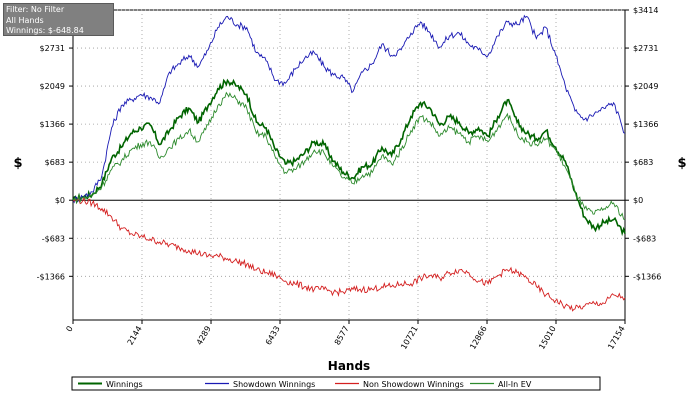  I want to click on y-tick-label-right: $683, so click(643, 162).